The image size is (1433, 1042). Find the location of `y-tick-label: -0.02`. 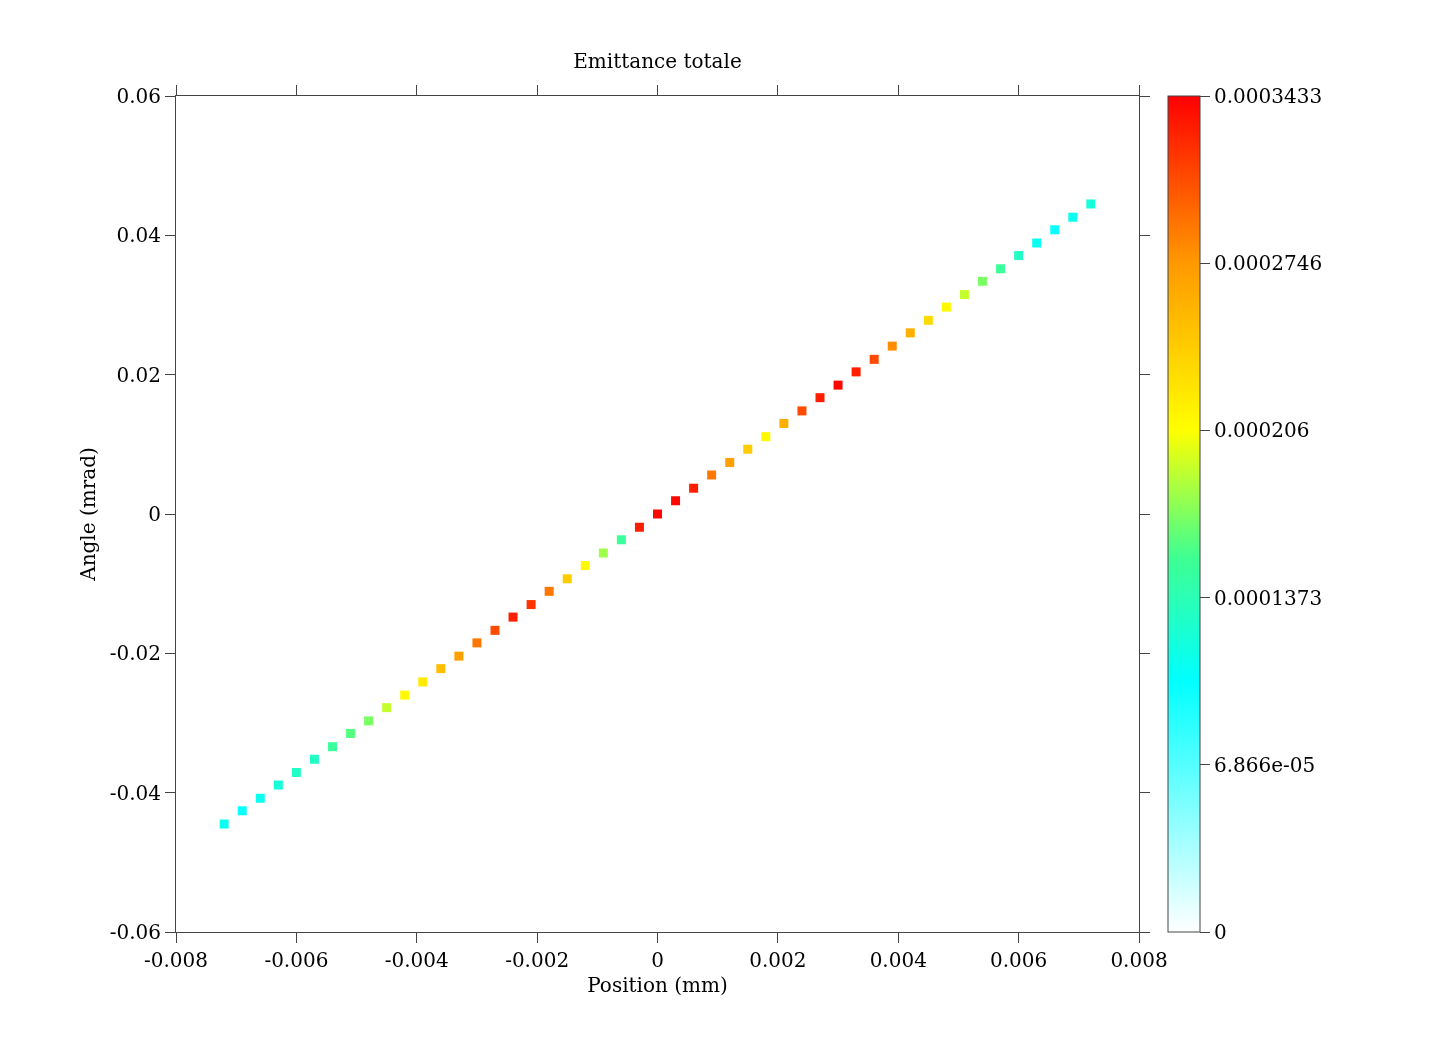

y-tick-label: -0.02 is located at coordinates (135, 653).